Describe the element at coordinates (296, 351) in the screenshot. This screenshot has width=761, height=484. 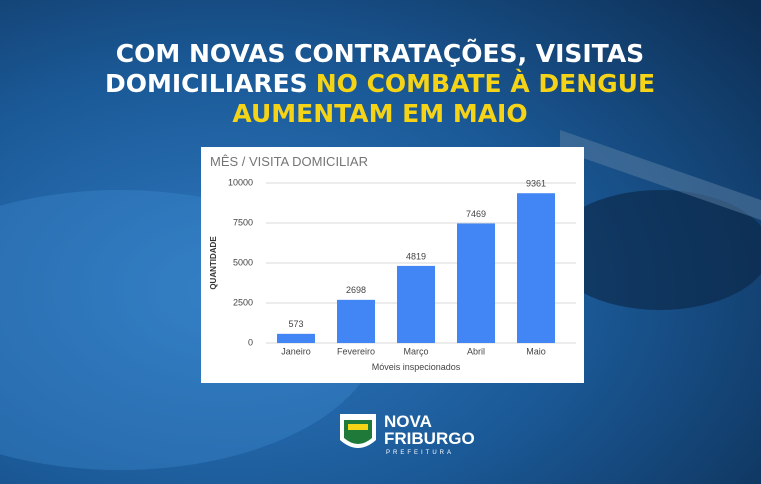
I see `x-tick-label: Janeiro` at that location.